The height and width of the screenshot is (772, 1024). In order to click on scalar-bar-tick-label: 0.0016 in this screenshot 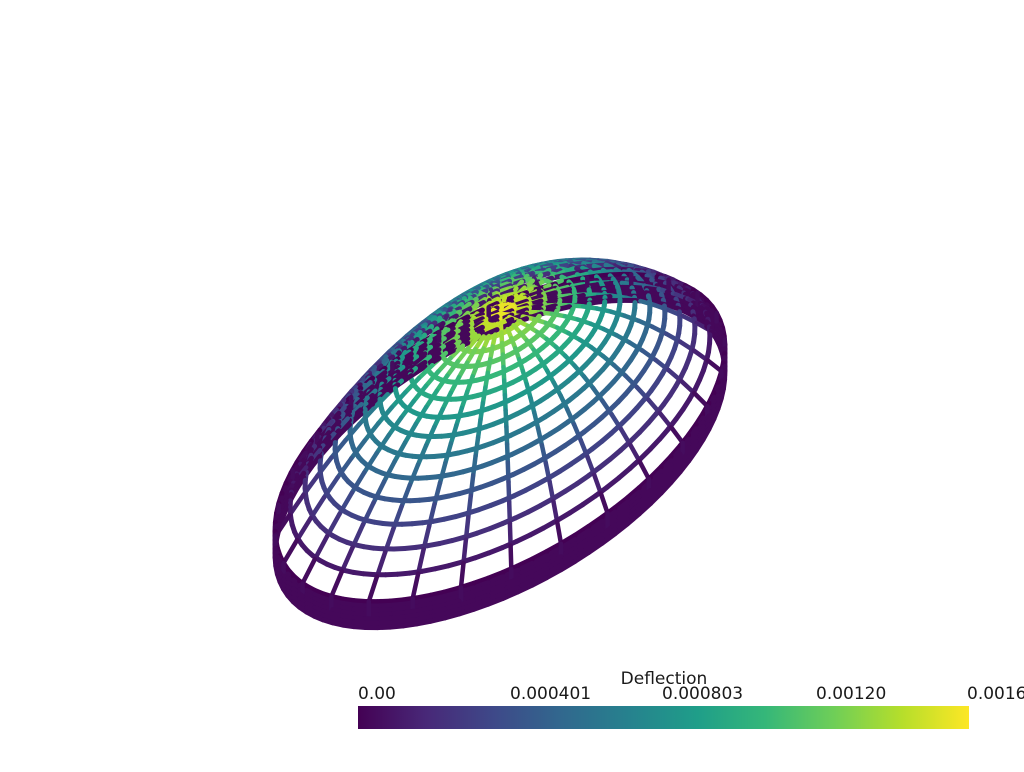, I will do `click(995, 694)`.